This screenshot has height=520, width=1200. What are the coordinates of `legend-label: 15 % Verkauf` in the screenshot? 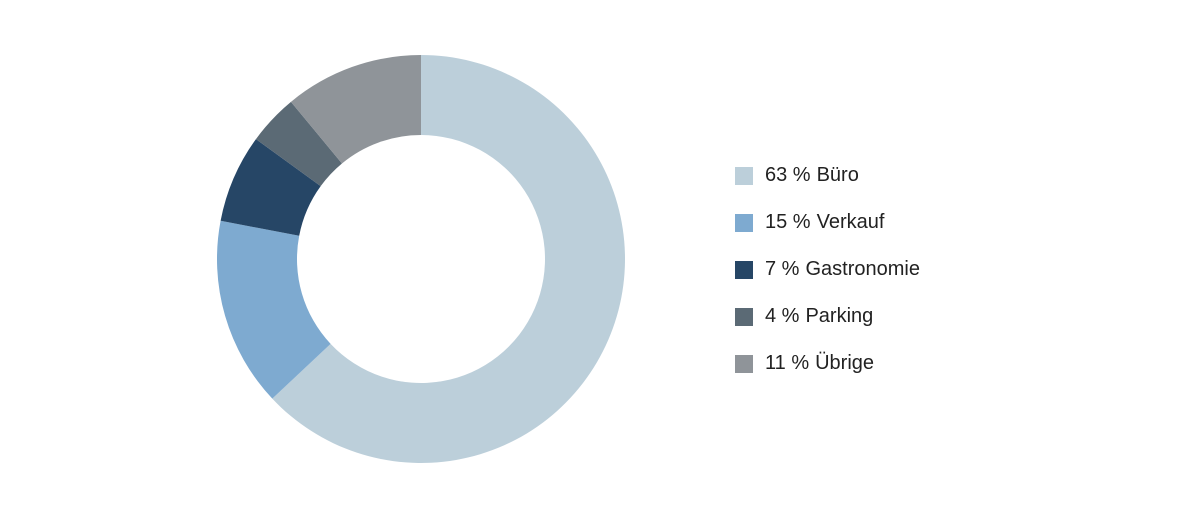 It's located at (825, 222).